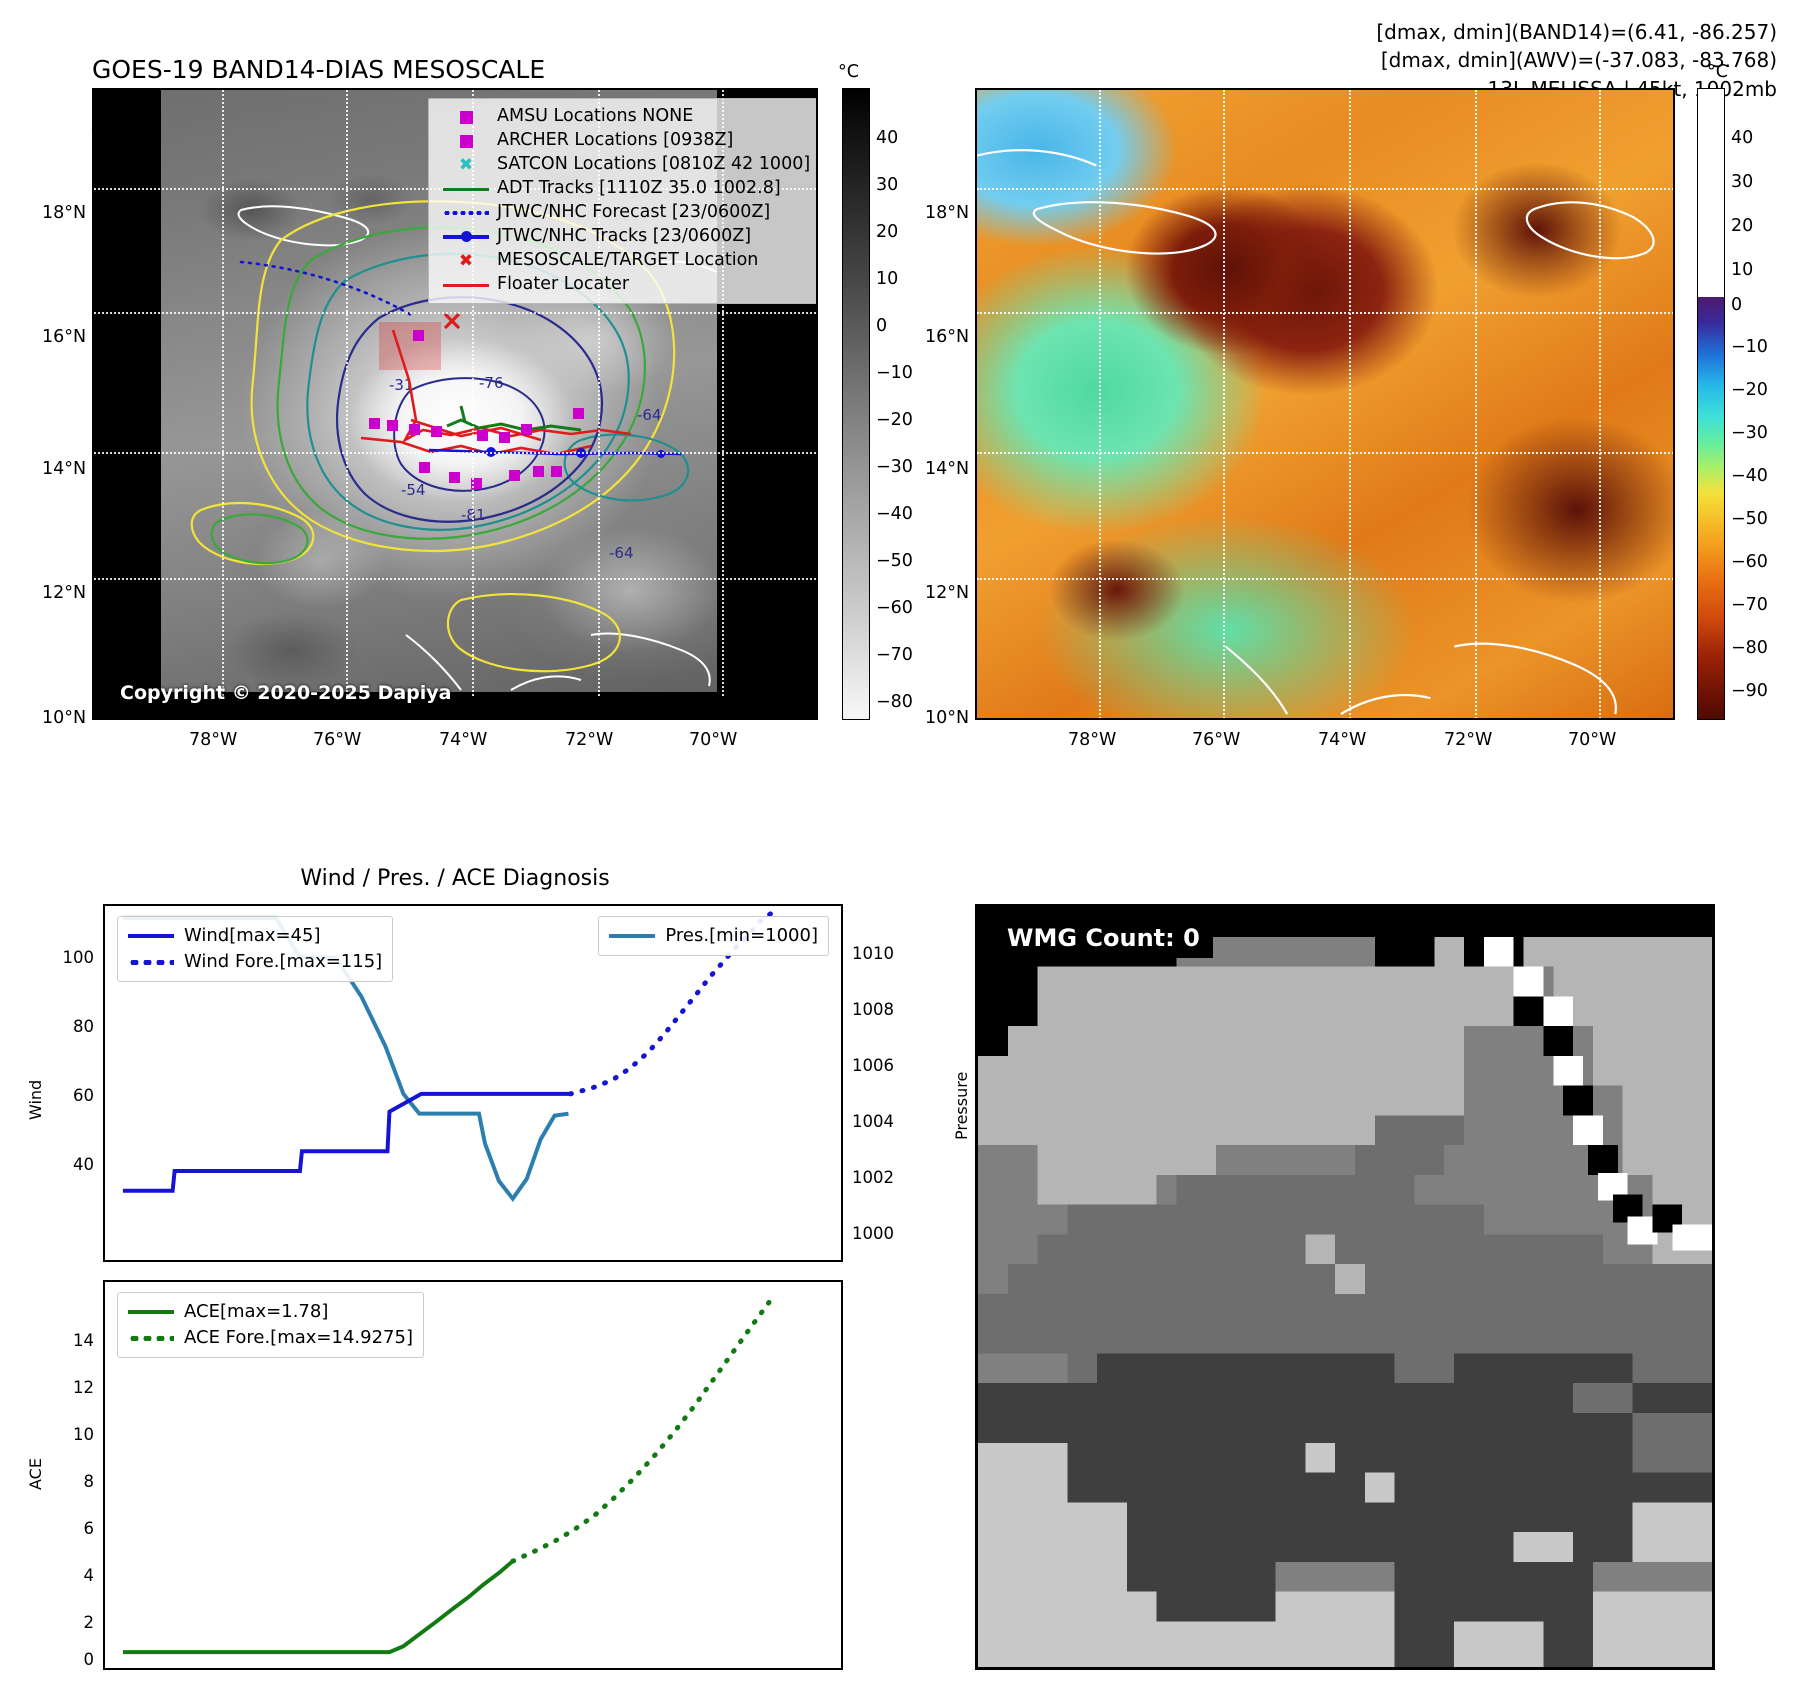 The width and height of the screenshot is (1797, 1690). What do you see at coordinates (873, 1009) in the screenshot?
I see `pres-tick-1008: 1008` at bounding box center [873, 1009].